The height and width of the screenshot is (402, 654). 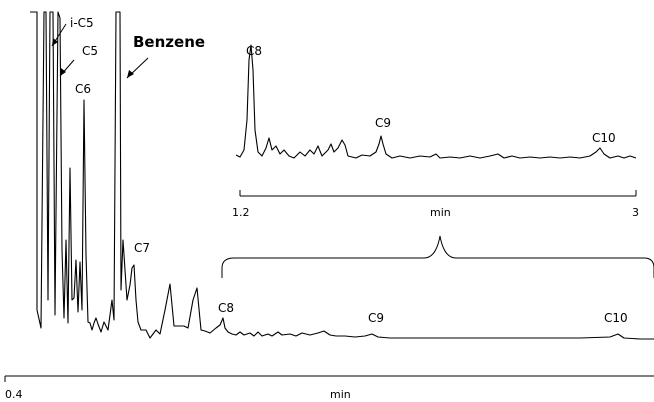 I want to click on label-c8-inset: C8, so click(x=254, y=51).